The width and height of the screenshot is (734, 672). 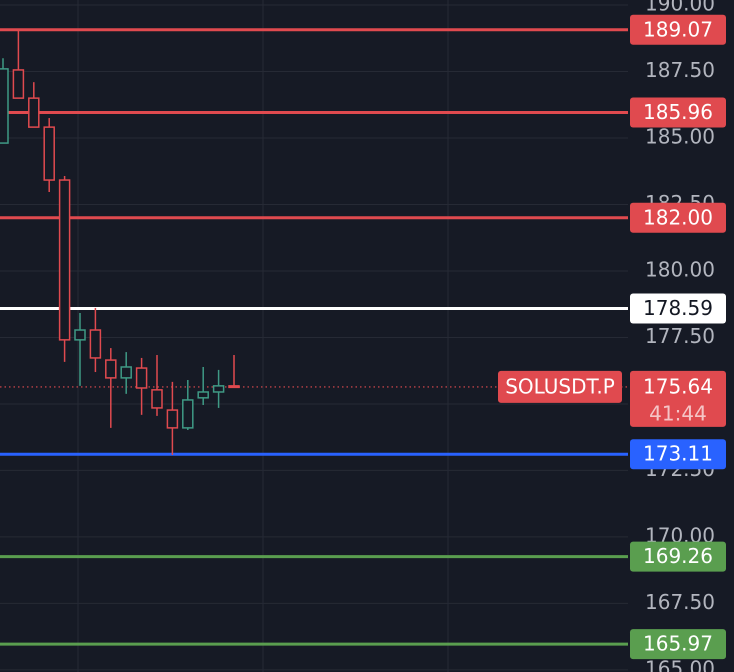 I want to click on symbol-label-box, so click(x=560, y=386).